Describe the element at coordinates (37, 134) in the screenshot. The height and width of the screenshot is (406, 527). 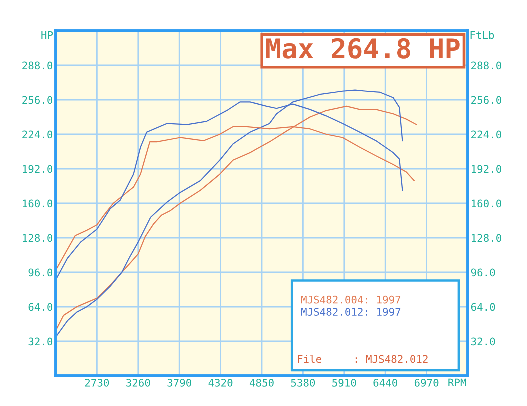
I see `y-tick-label: 224.0` at that location.